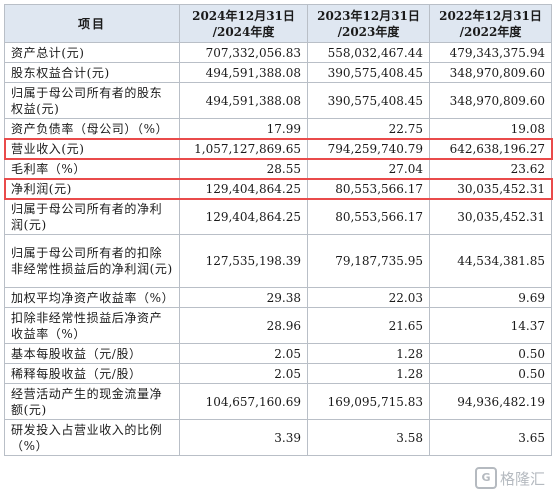 The width and height of the screenshot is (555, 491). Describe the element at coordinates (490, 297) in the screenshot. I see `cell-2022: 9.69` at that location.